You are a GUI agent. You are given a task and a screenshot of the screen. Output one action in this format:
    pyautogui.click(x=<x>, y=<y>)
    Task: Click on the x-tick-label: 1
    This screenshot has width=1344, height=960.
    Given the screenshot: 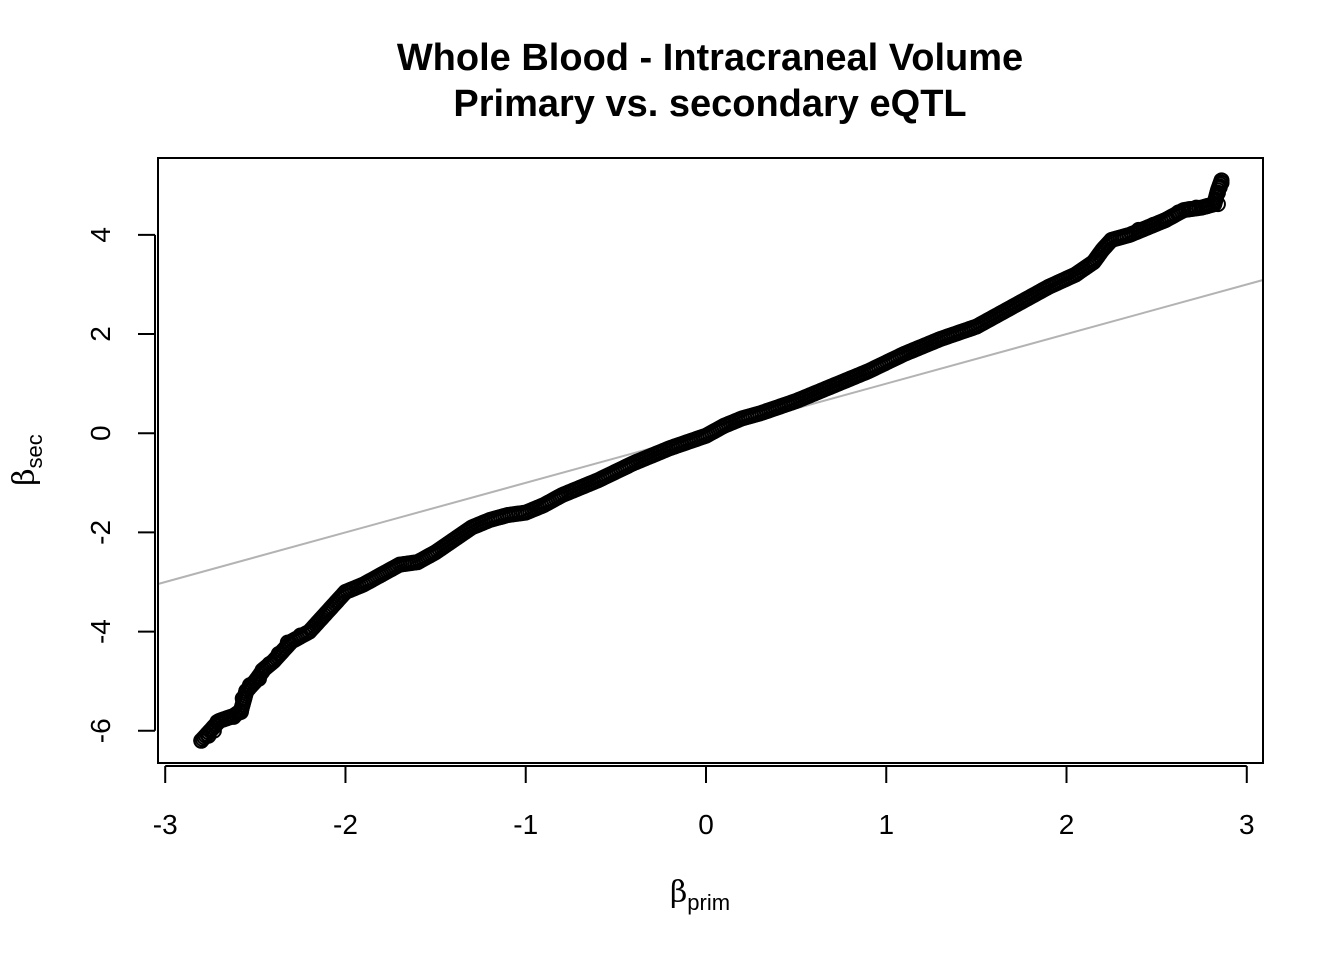 What is the action you would take?
    pyautogui.click(x=886, y=824)
    